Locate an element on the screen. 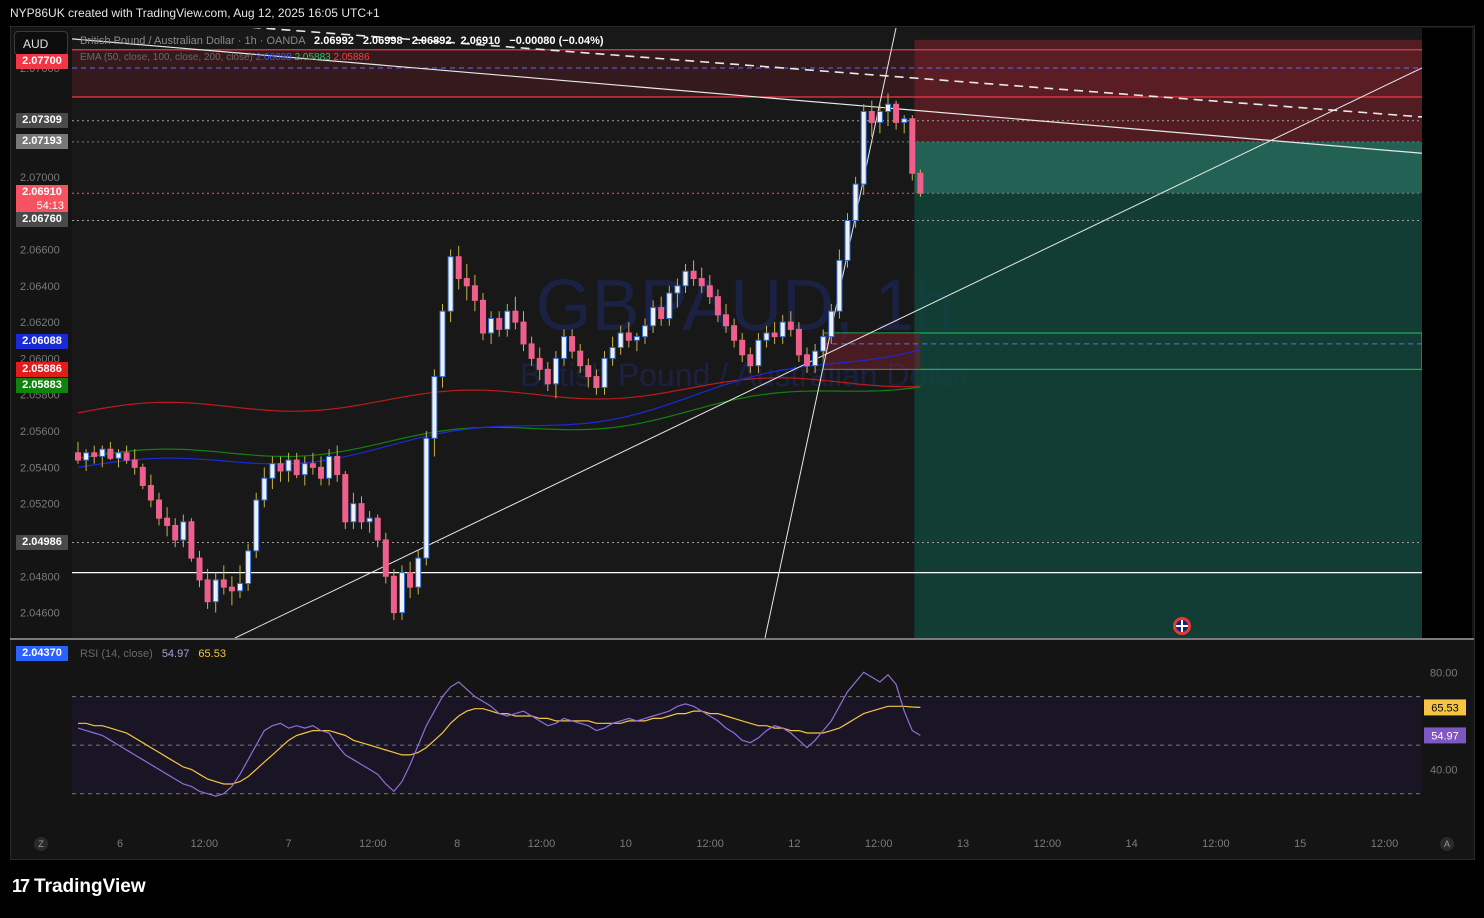  recent-profit-zone is located at coordinates (1168, 167).